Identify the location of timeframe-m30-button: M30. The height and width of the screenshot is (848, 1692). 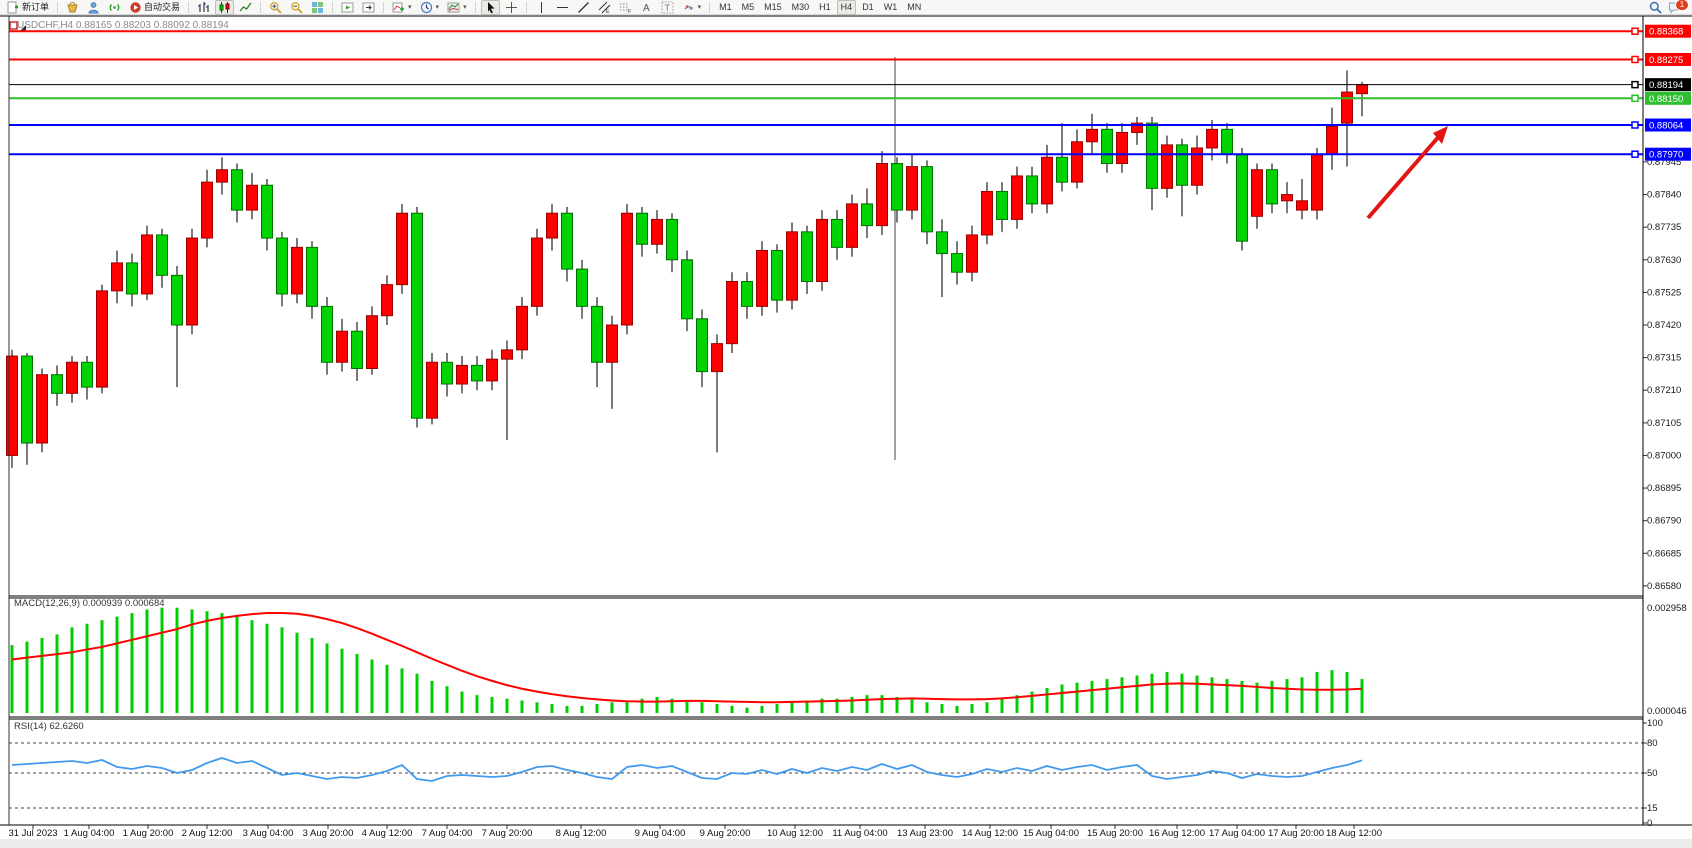
(800, 6).